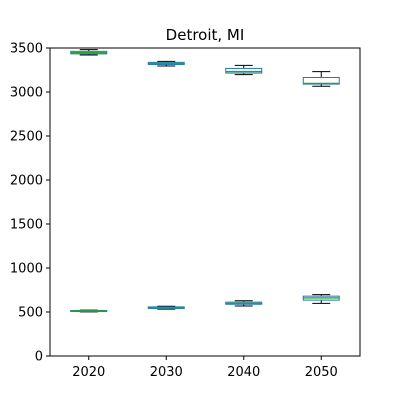  Describe the element at coordinates (26, 225) in the screenshot. I see `y-tick-label: 1500` at that location.